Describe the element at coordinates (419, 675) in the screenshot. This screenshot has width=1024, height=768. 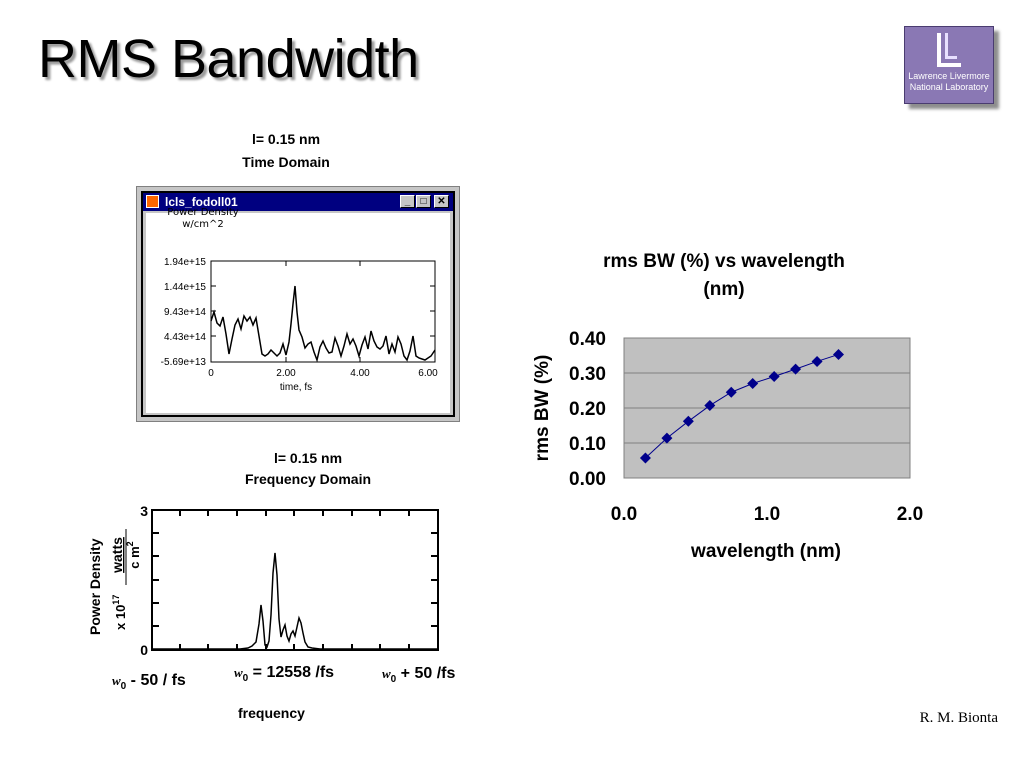
I see `fd-xlabel-right: w0 + 50 /fs` at that location.